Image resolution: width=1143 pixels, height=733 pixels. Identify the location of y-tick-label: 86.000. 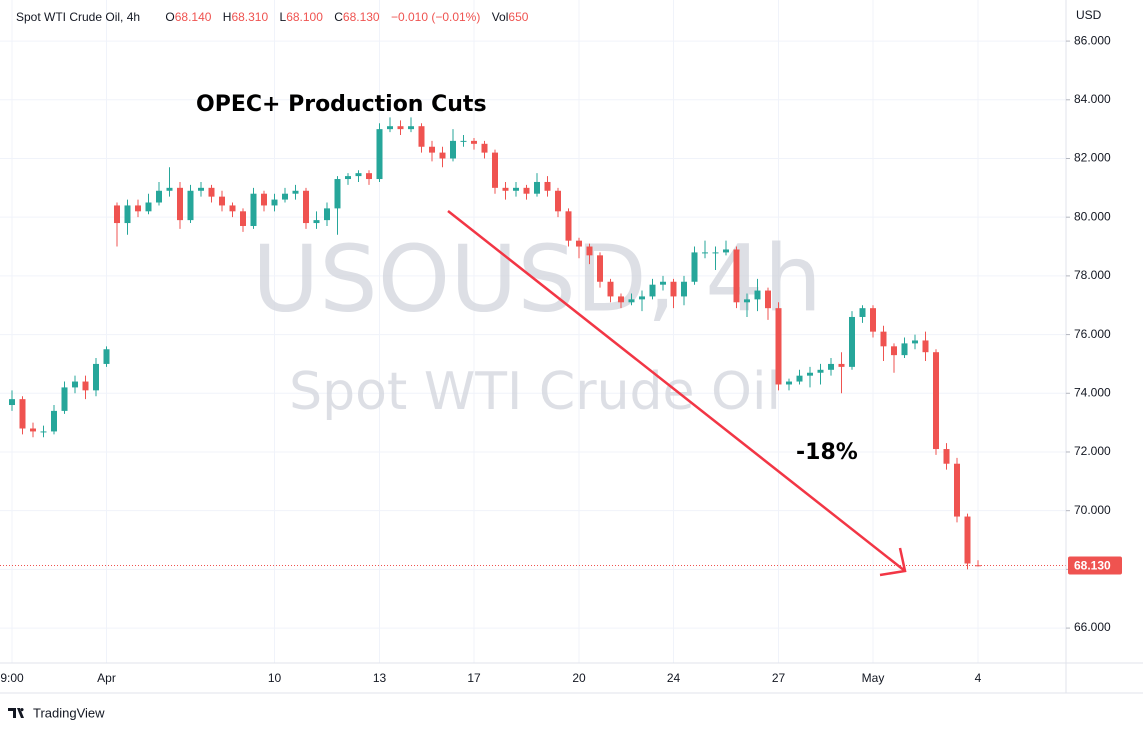
(1092, 40).